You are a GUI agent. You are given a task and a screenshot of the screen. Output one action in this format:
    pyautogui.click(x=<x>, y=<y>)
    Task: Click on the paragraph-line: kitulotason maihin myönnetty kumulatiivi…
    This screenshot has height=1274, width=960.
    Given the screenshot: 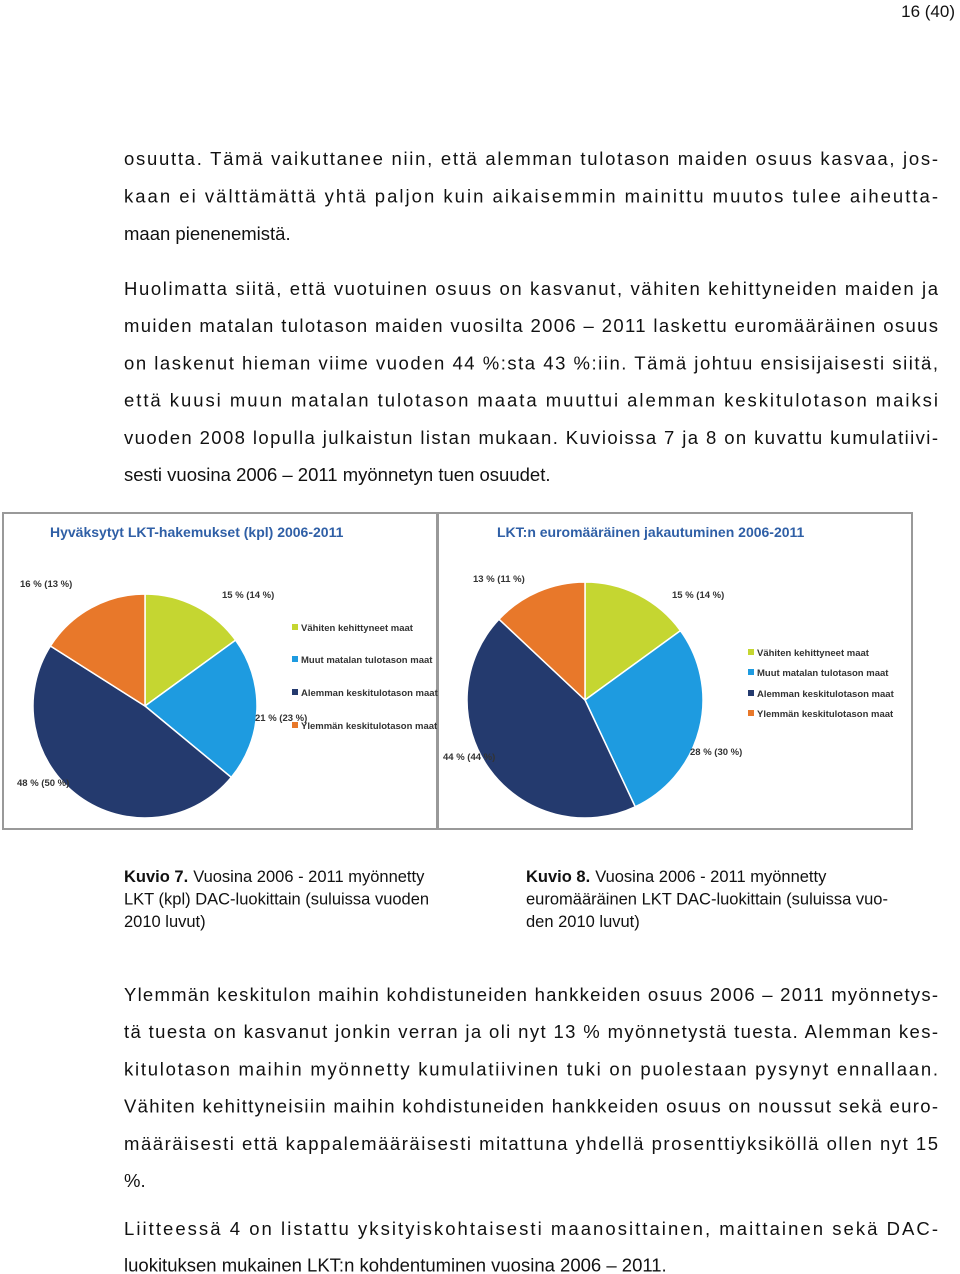 What is the action you would take?
    pyautogui.click(x=531, y=1068)
    